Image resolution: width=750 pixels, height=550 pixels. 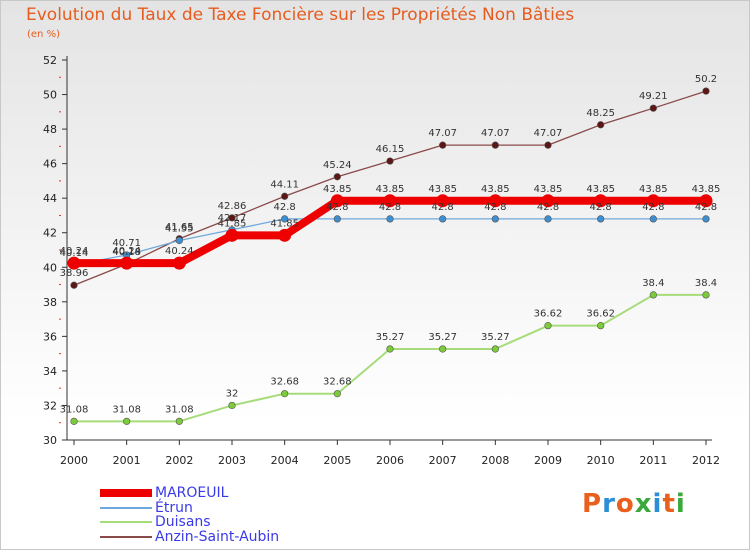 I want to click on data-label: 41.85, so click(x=284, y=223).